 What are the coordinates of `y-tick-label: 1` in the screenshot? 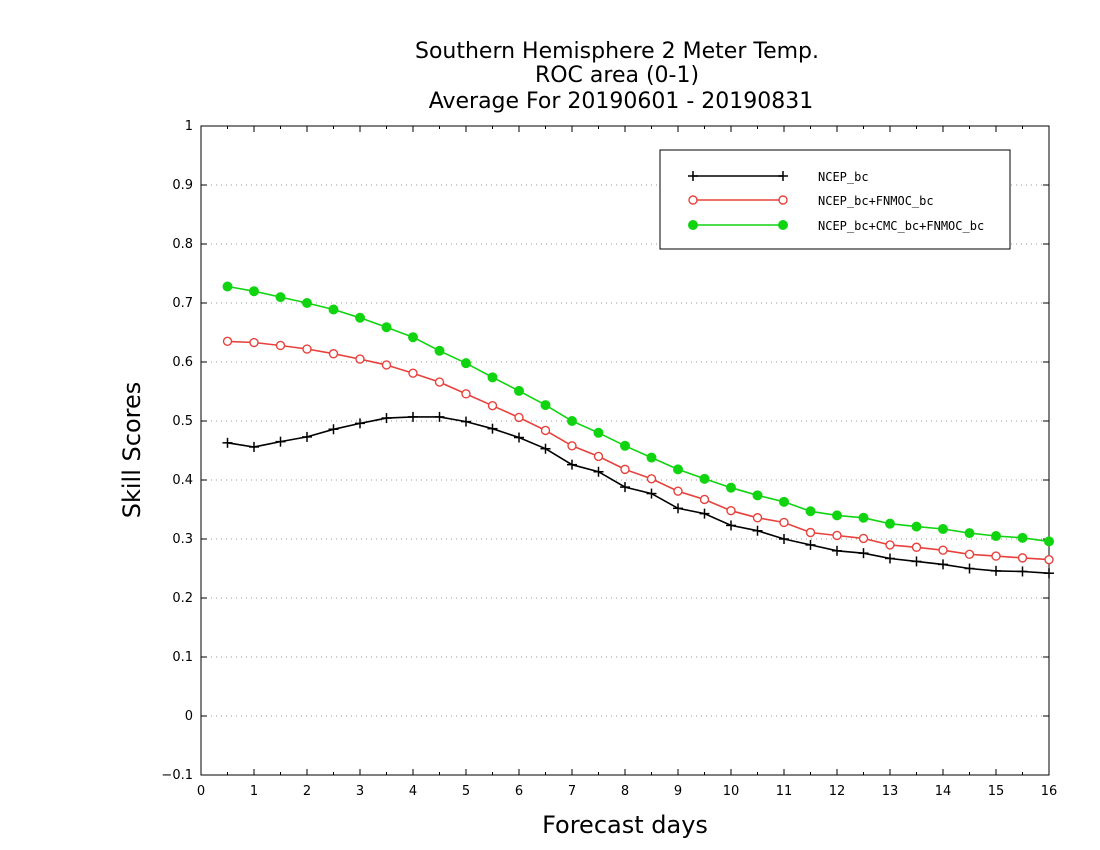 It's located at (189, 126).